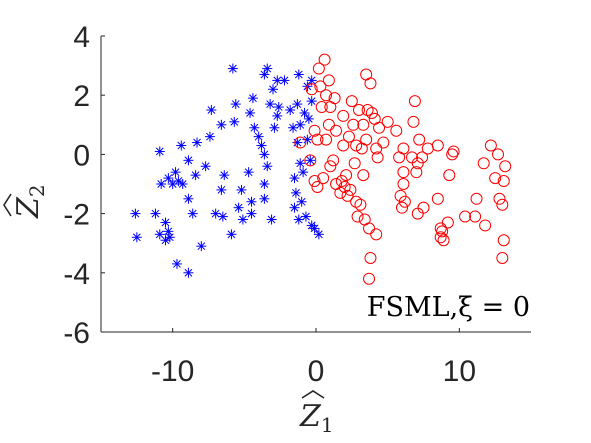 This screenshot has height=443, width=591. What do you see at coordinates (316, 418) in the screenshot?
I see `svg-text: Z1` at bounding box center [316, 418].